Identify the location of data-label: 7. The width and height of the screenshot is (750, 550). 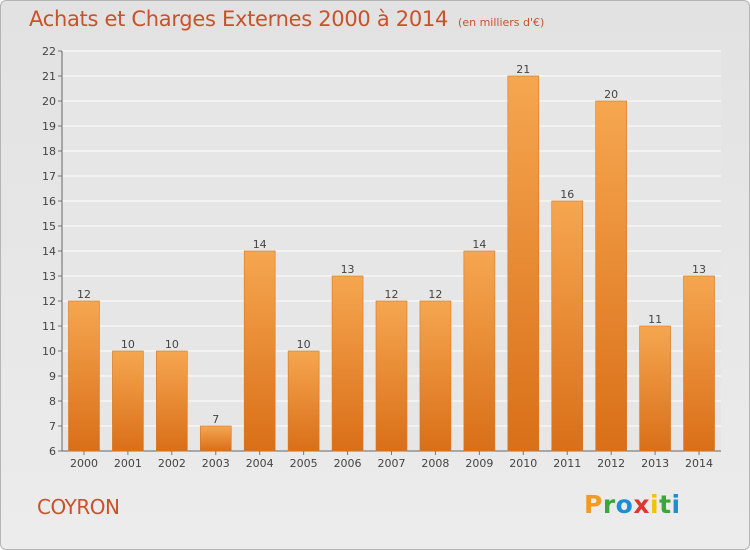
(215, 419).